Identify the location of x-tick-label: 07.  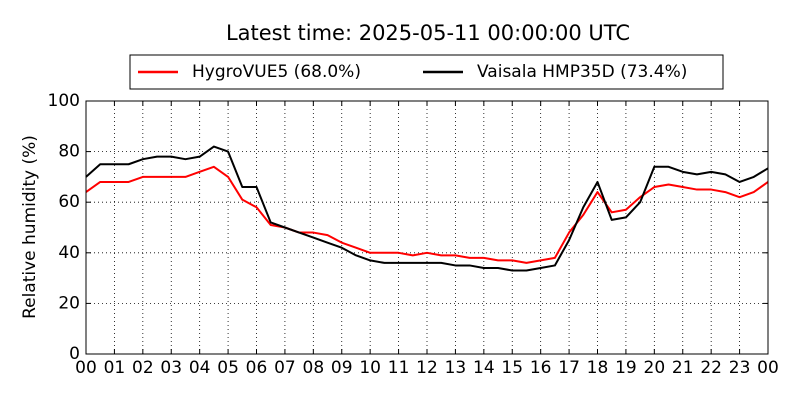
(285, 368).